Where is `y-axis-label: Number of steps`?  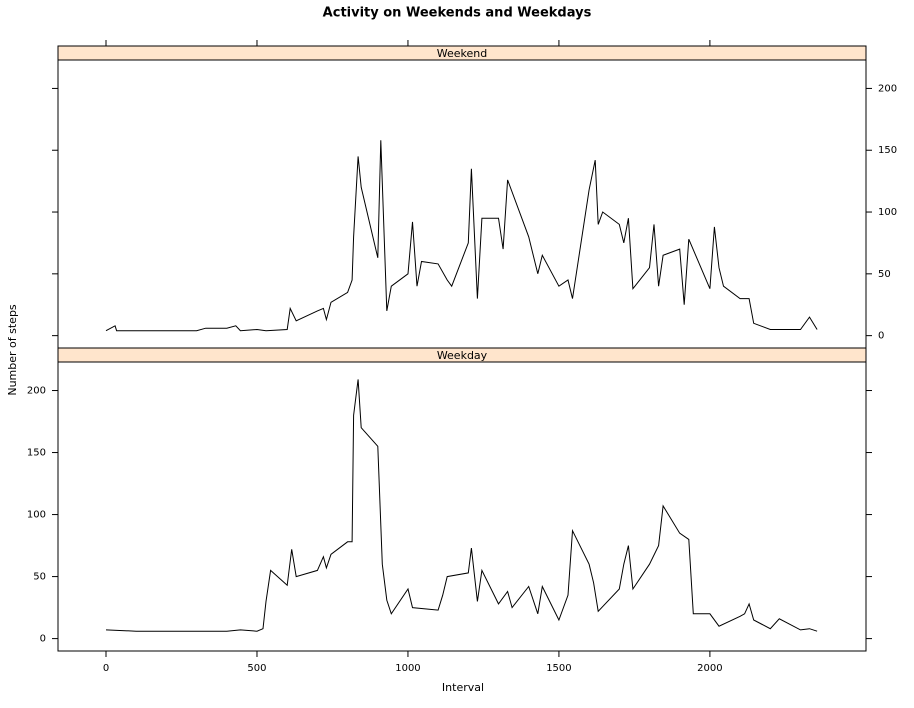 y-axis-label: Number of steps is located at coordinates (12, 350).